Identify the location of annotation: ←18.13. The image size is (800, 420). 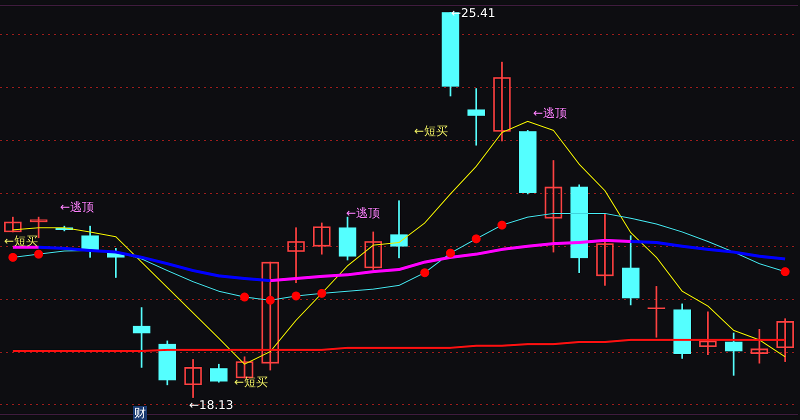
(211, 405).